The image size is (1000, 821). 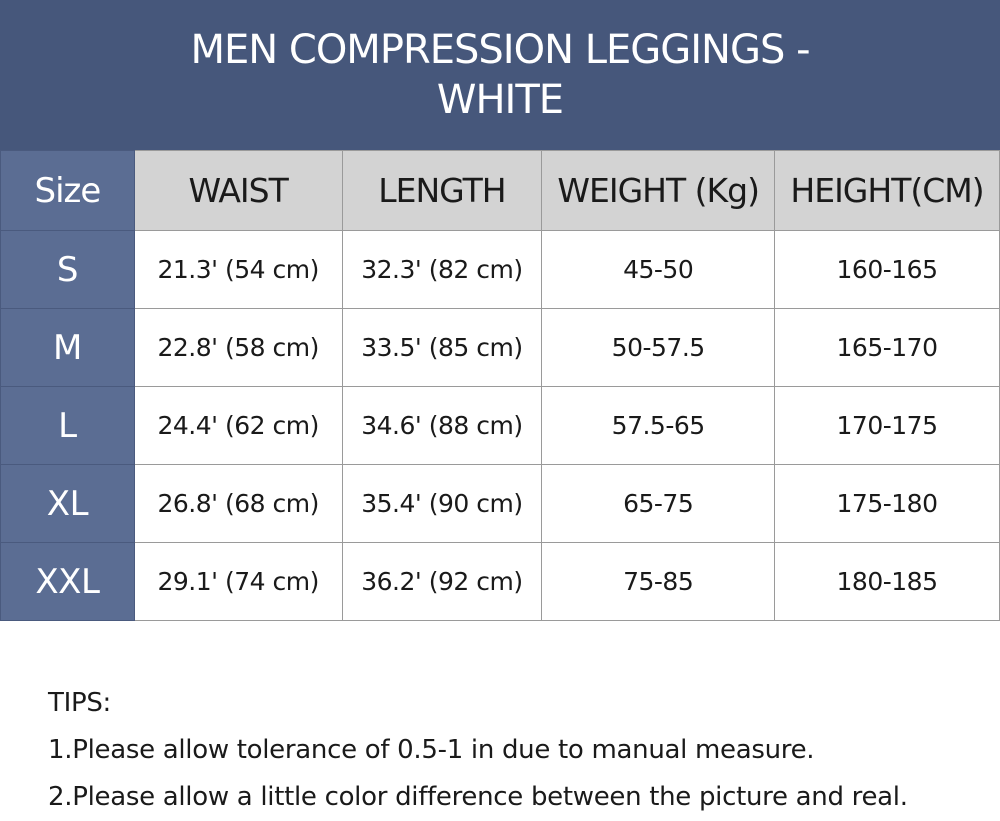 I want to click on height-cell: 165-170, so click(x=887, y=347).